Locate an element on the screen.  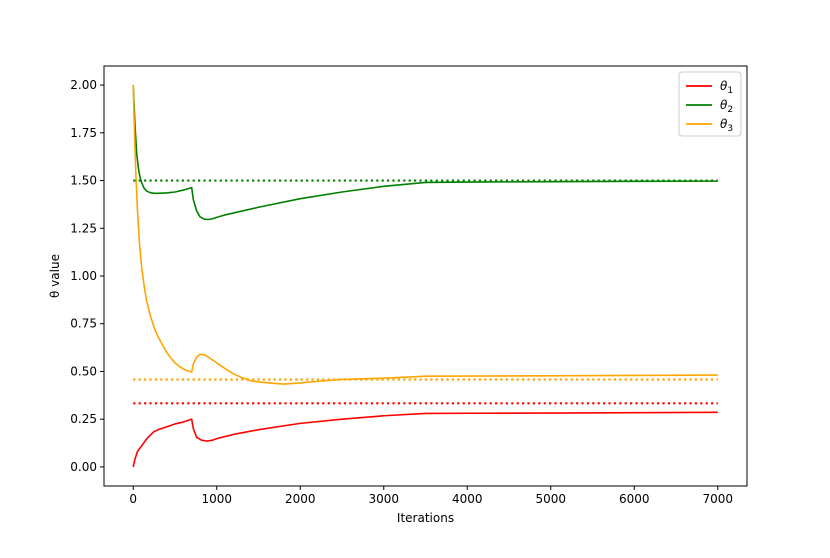
legend-label-2: θ2 is located at coordinates (726, 106).